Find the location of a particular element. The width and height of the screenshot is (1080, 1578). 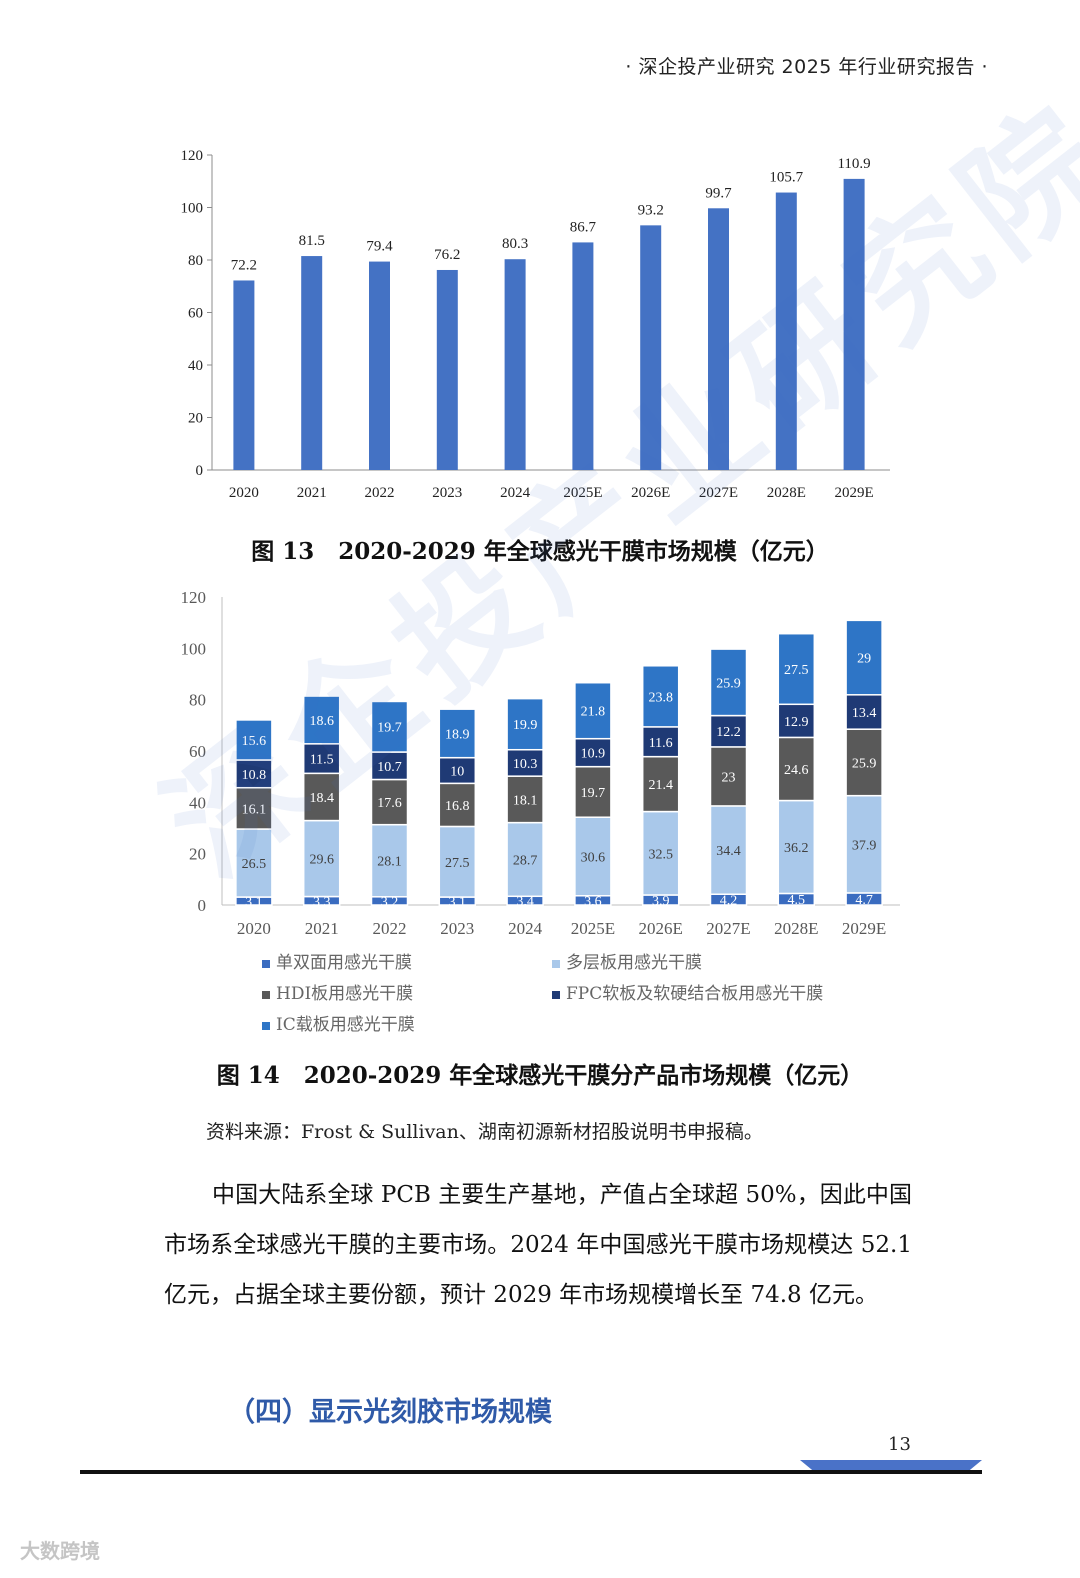

segment-value-label: 37.9 is located at coordinates (864, 845).